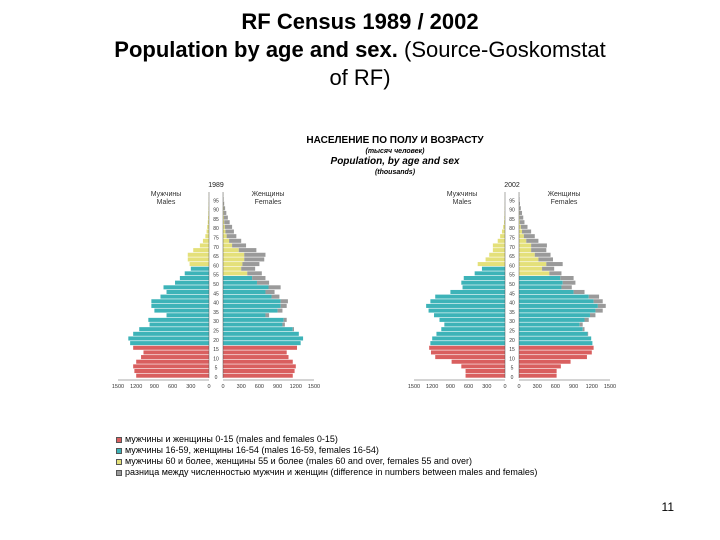 The height and width of the screenshot is (540, 720). Describe the element at coordinates (268, 194) in the screenshot. I see `females-label-ru-1989: Женщины` at that location.